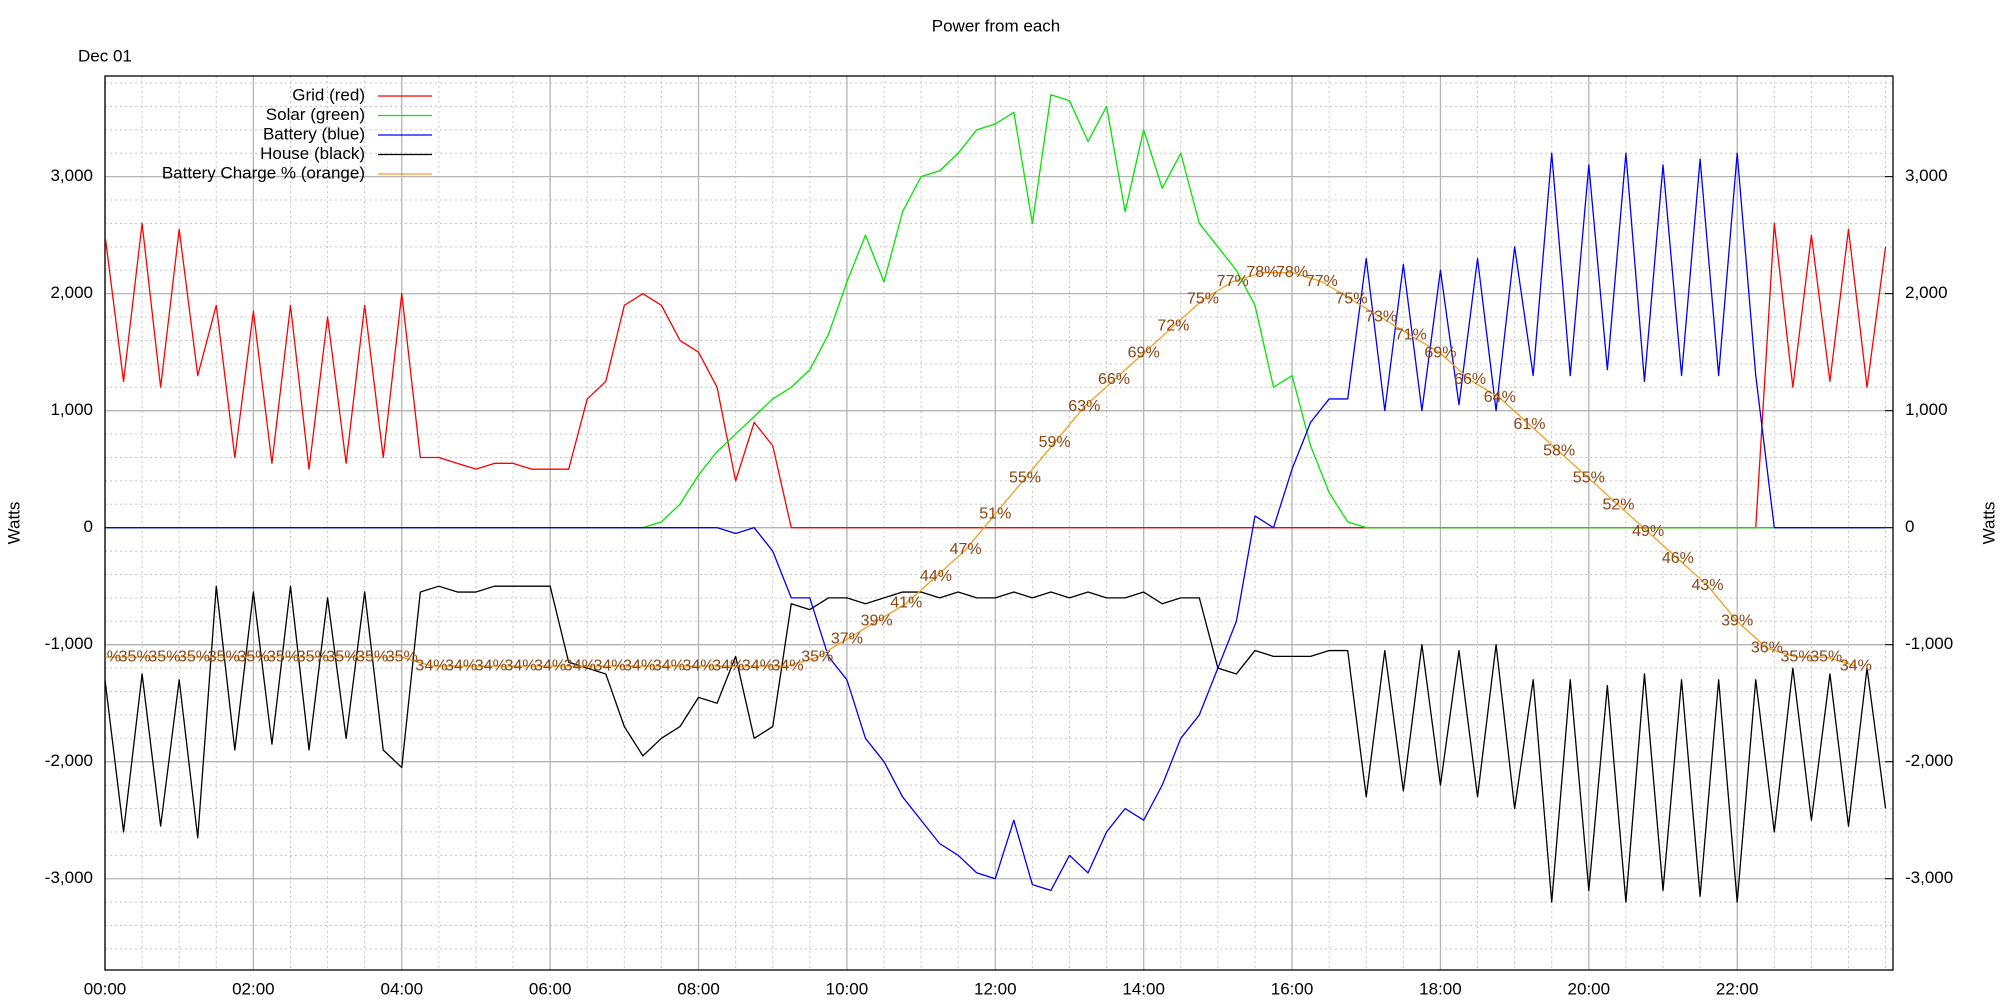  I want to click on data-label: 64%, so click(1500, 397).